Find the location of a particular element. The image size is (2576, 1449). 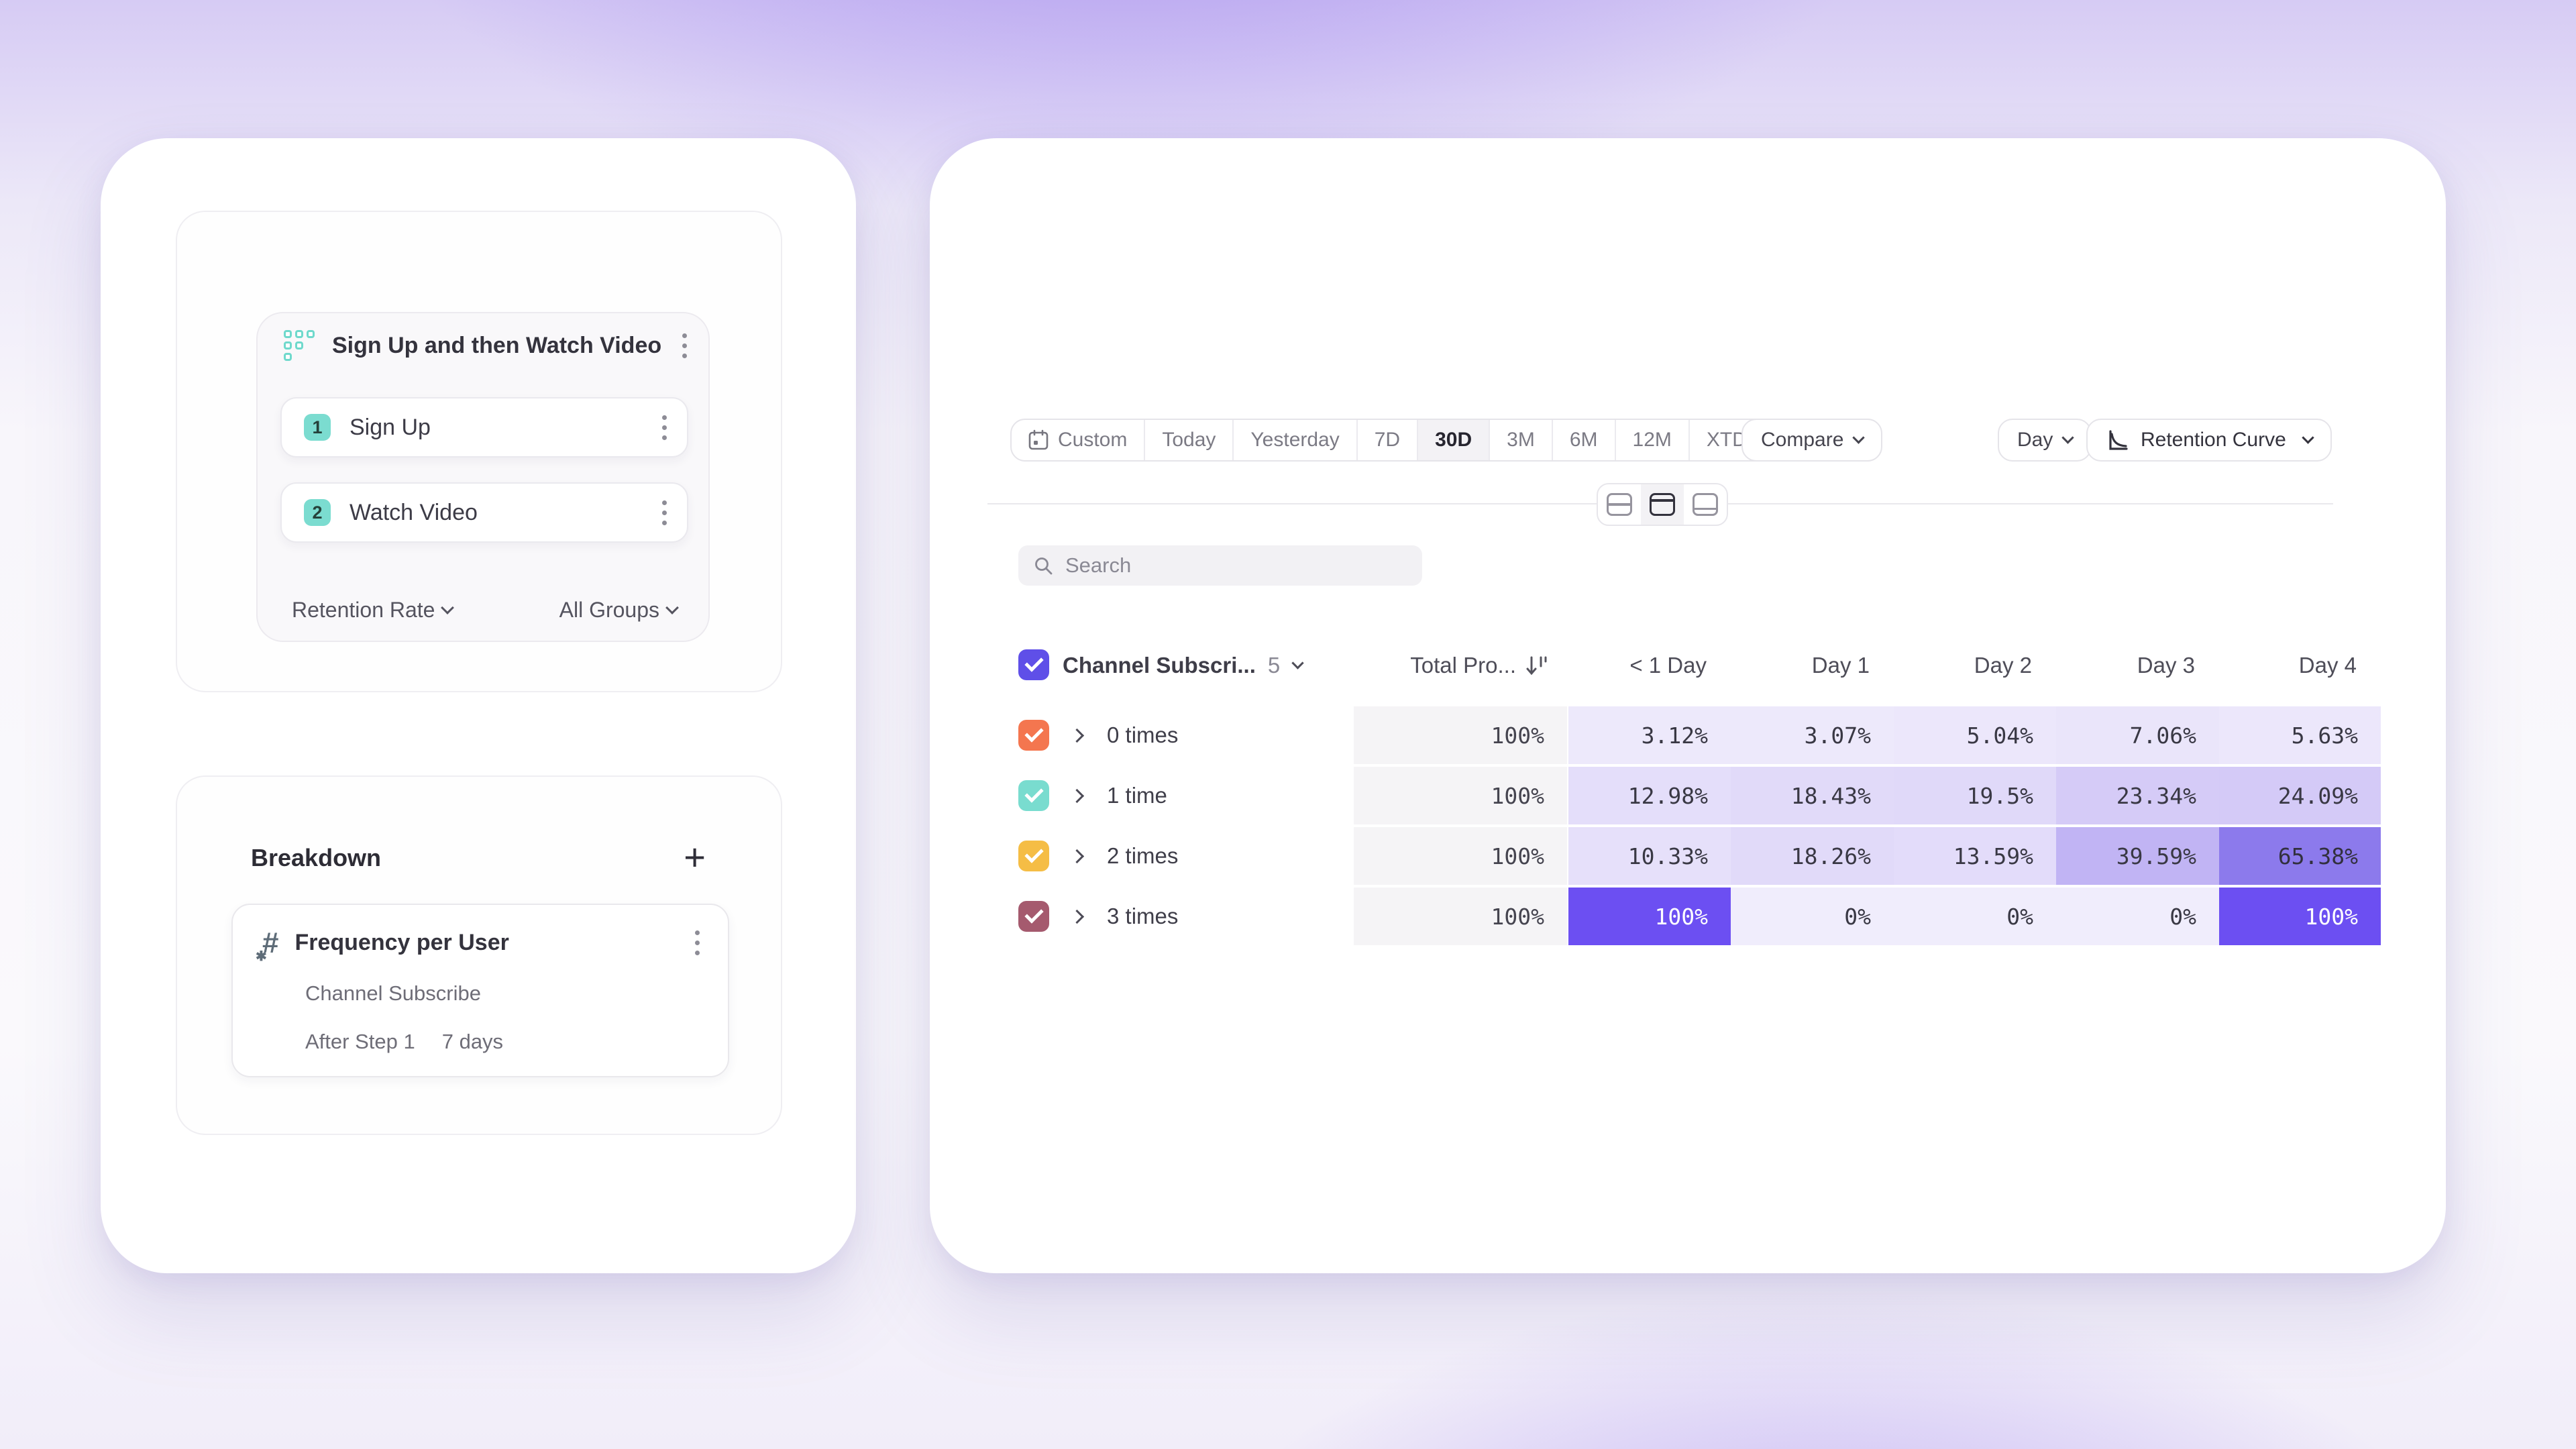

breakdown-item-settings: After Step 1 7 days is located at coordinates (404, 1042).